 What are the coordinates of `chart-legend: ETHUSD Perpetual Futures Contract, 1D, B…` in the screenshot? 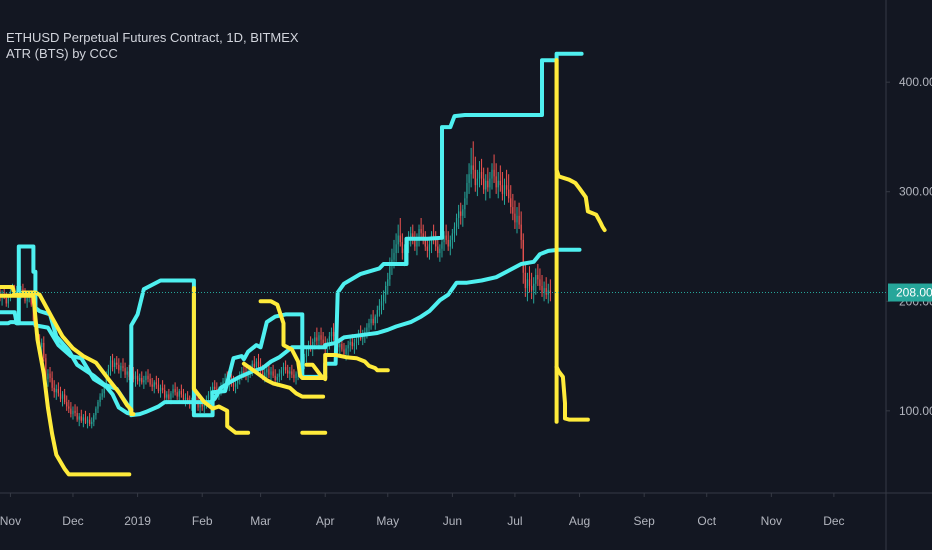 It's located at (152, 46).